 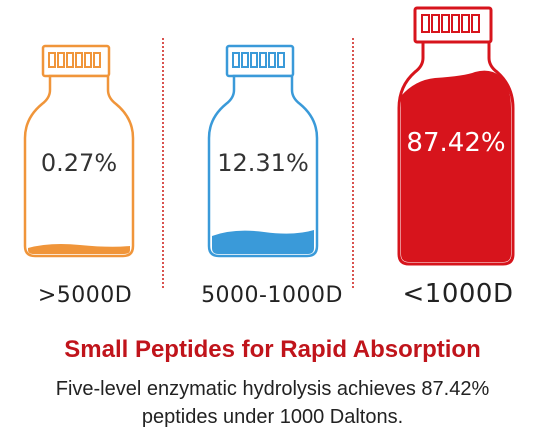 What do you see at coordinates (353, 163) in the screenshot?
I see `divider-right` at bounding box center [353, 163].